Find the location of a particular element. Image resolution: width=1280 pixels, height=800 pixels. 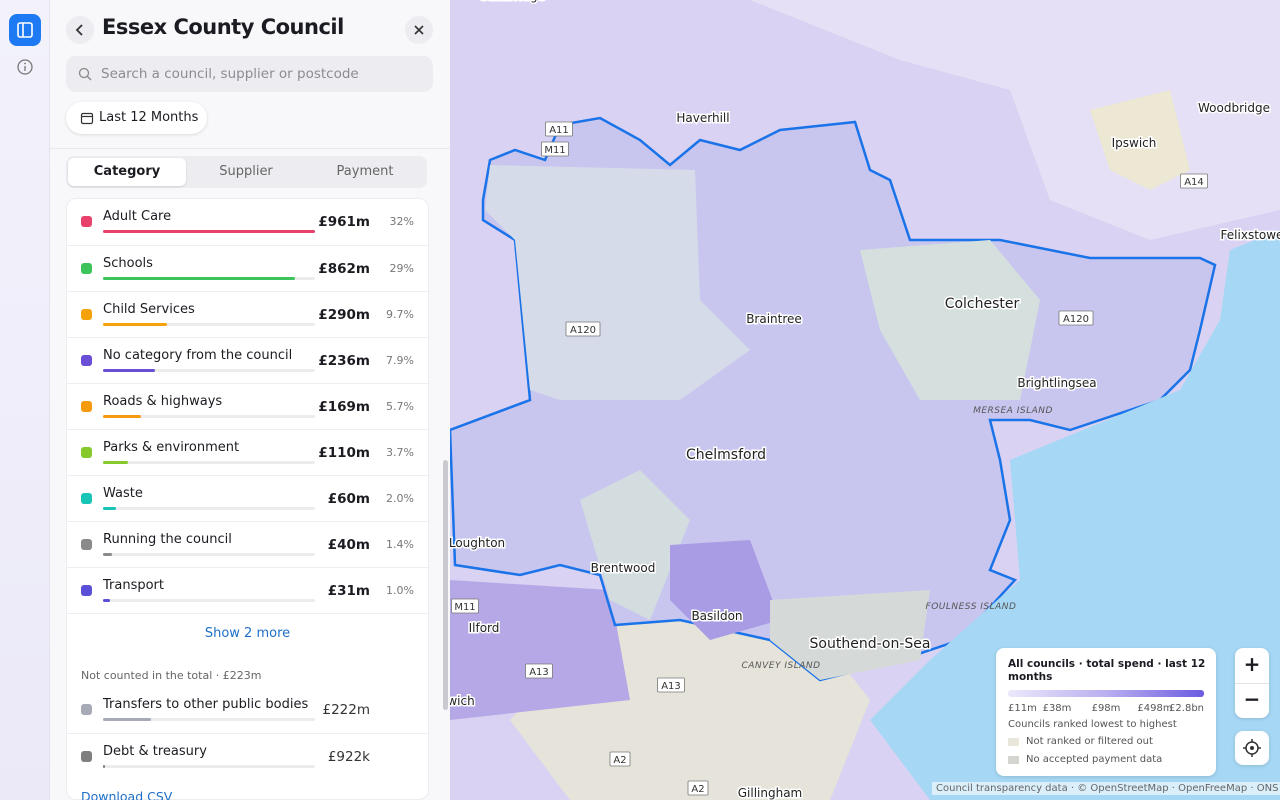

not-counted-row: Transfers to other public bodies £222m is located at coordinates (247, 710).